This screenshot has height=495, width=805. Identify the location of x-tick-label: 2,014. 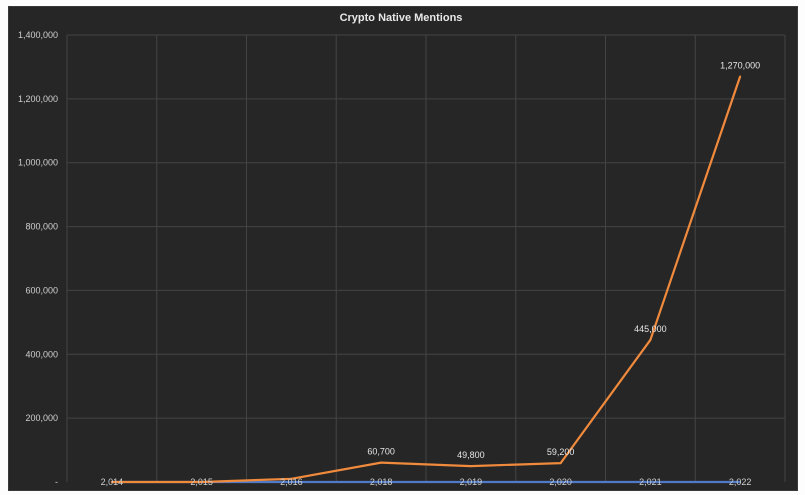
(112, 482).